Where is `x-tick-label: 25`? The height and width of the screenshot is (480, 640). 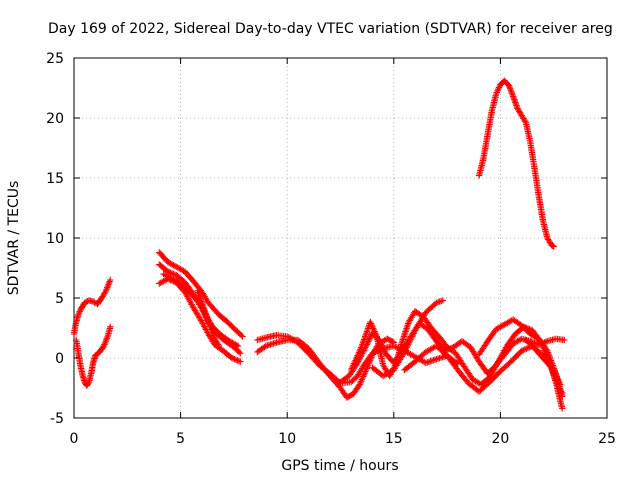
x-tick-label: 25 is located at coordinates (607, 439).